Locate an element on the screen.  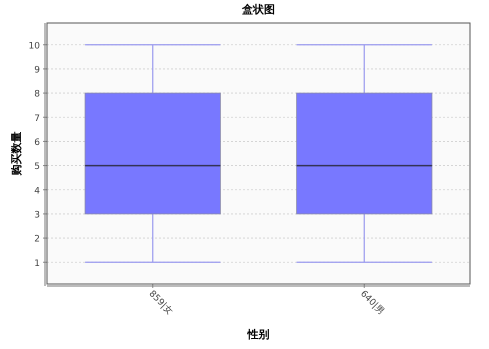
y-tick-label: 9 is located at coordinates (37, 70).